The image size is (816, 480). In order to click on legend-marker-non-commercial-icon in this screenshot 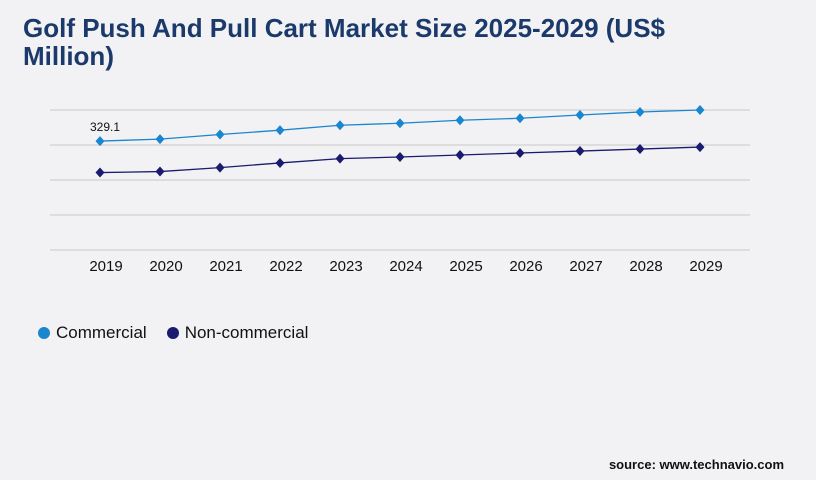, I will do `click(172, 333)`.